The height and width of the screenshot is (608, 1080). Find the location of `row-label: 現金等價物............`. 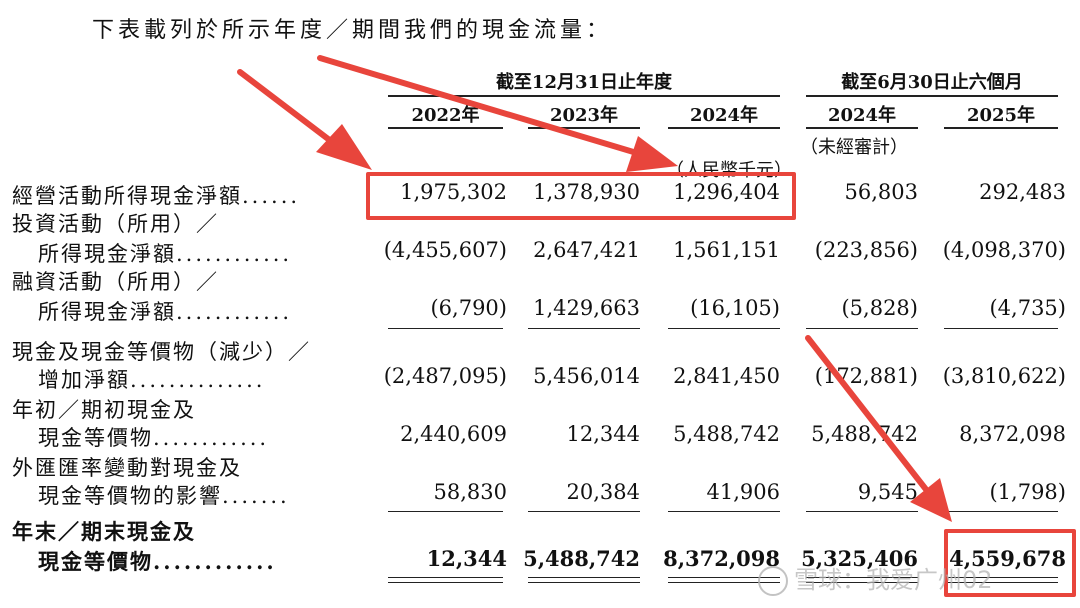

row-label: 現金等價物............ is located at coordinates (153, 437).